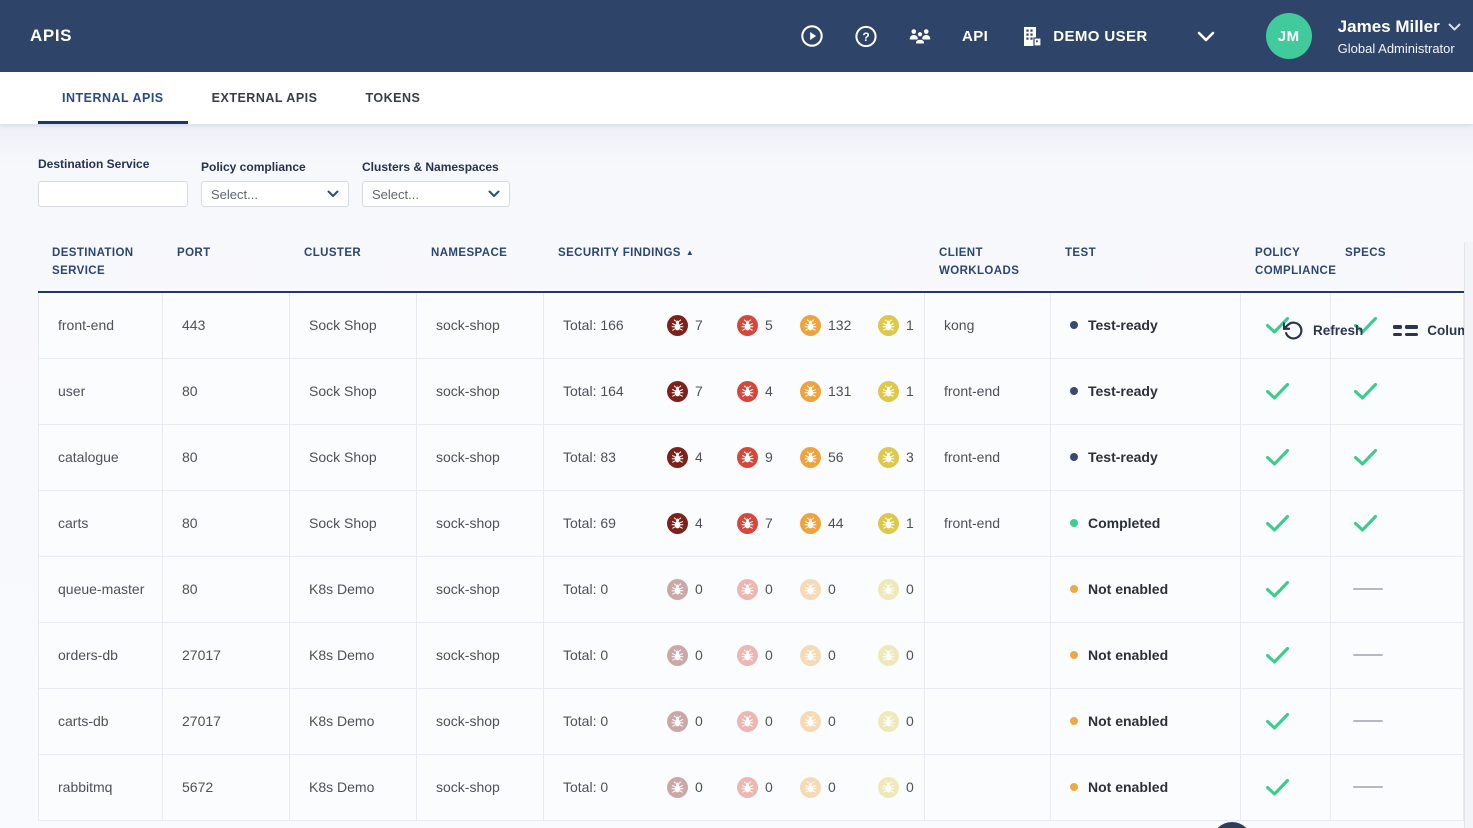 The height and width of the screenshot is (828, 1473). What do you see at coordinates (979, 262) in the screenshot?
I see `column-header-client-workloads: Client Workloads` at bounding box center [979, 262].